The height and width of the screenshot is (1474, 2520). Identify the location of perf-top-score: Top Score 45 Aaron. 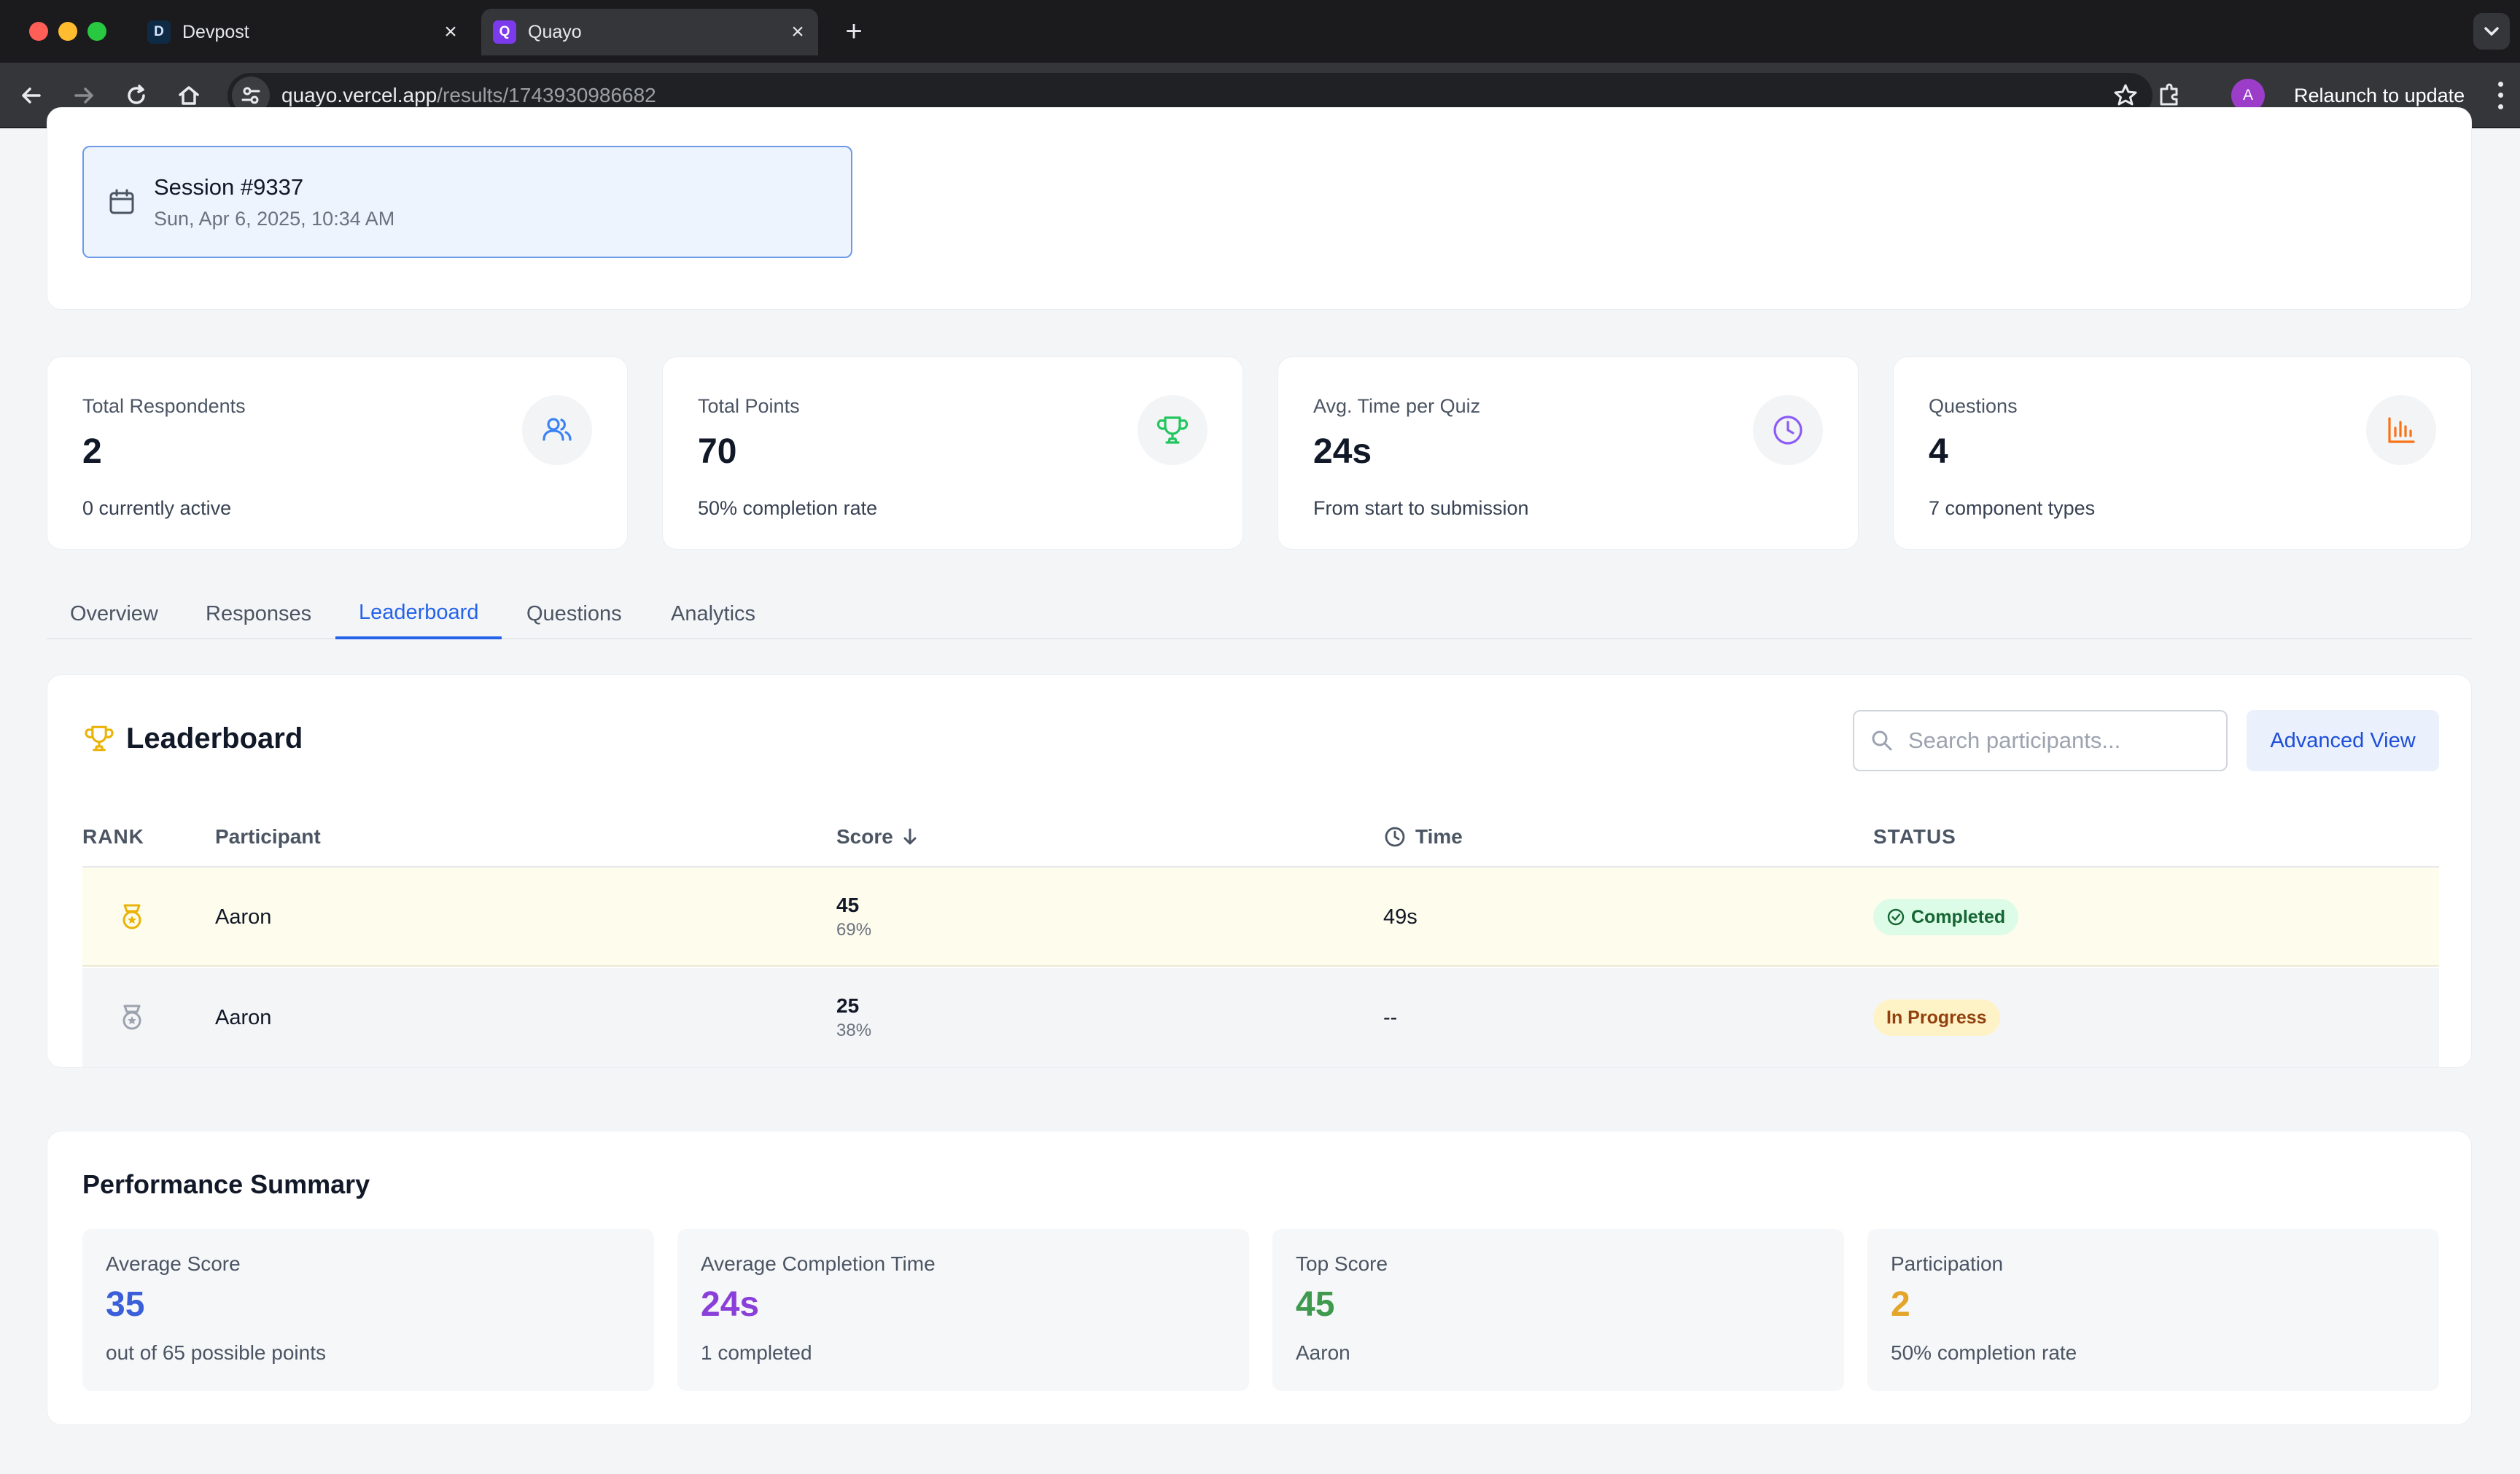
(1558, 1310).